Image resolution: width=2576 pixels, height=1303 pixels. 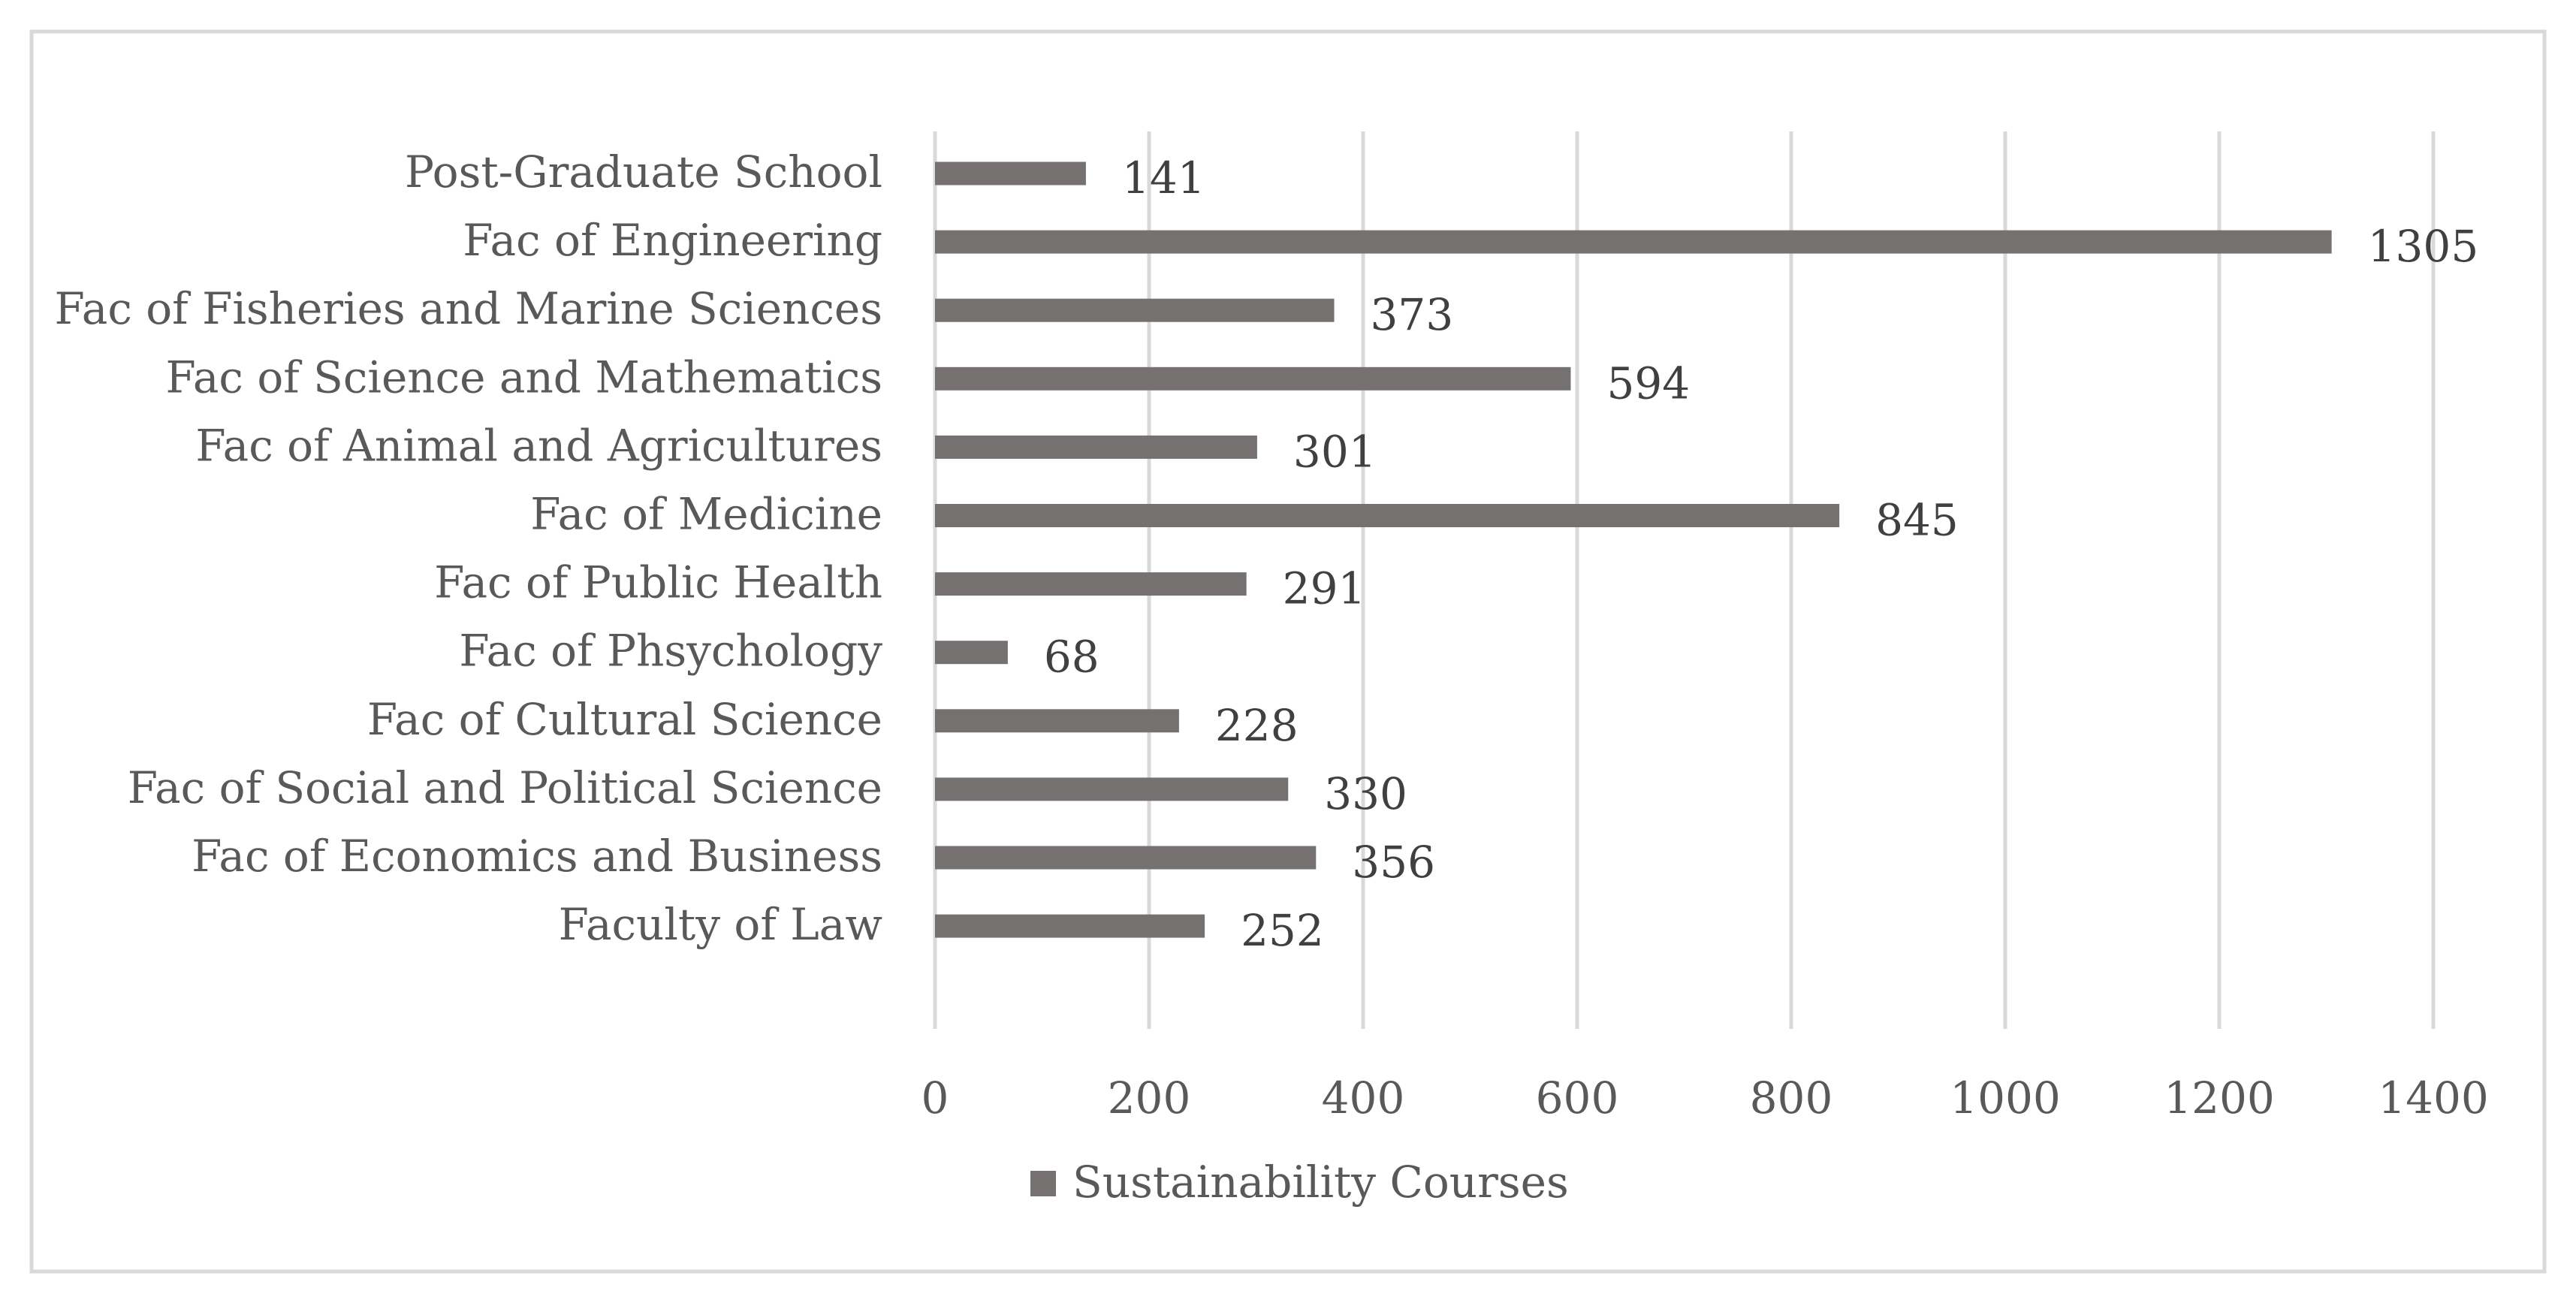 I want to click on category-label: Fac of Animal and Agricultures, so click(x=538, y=445).